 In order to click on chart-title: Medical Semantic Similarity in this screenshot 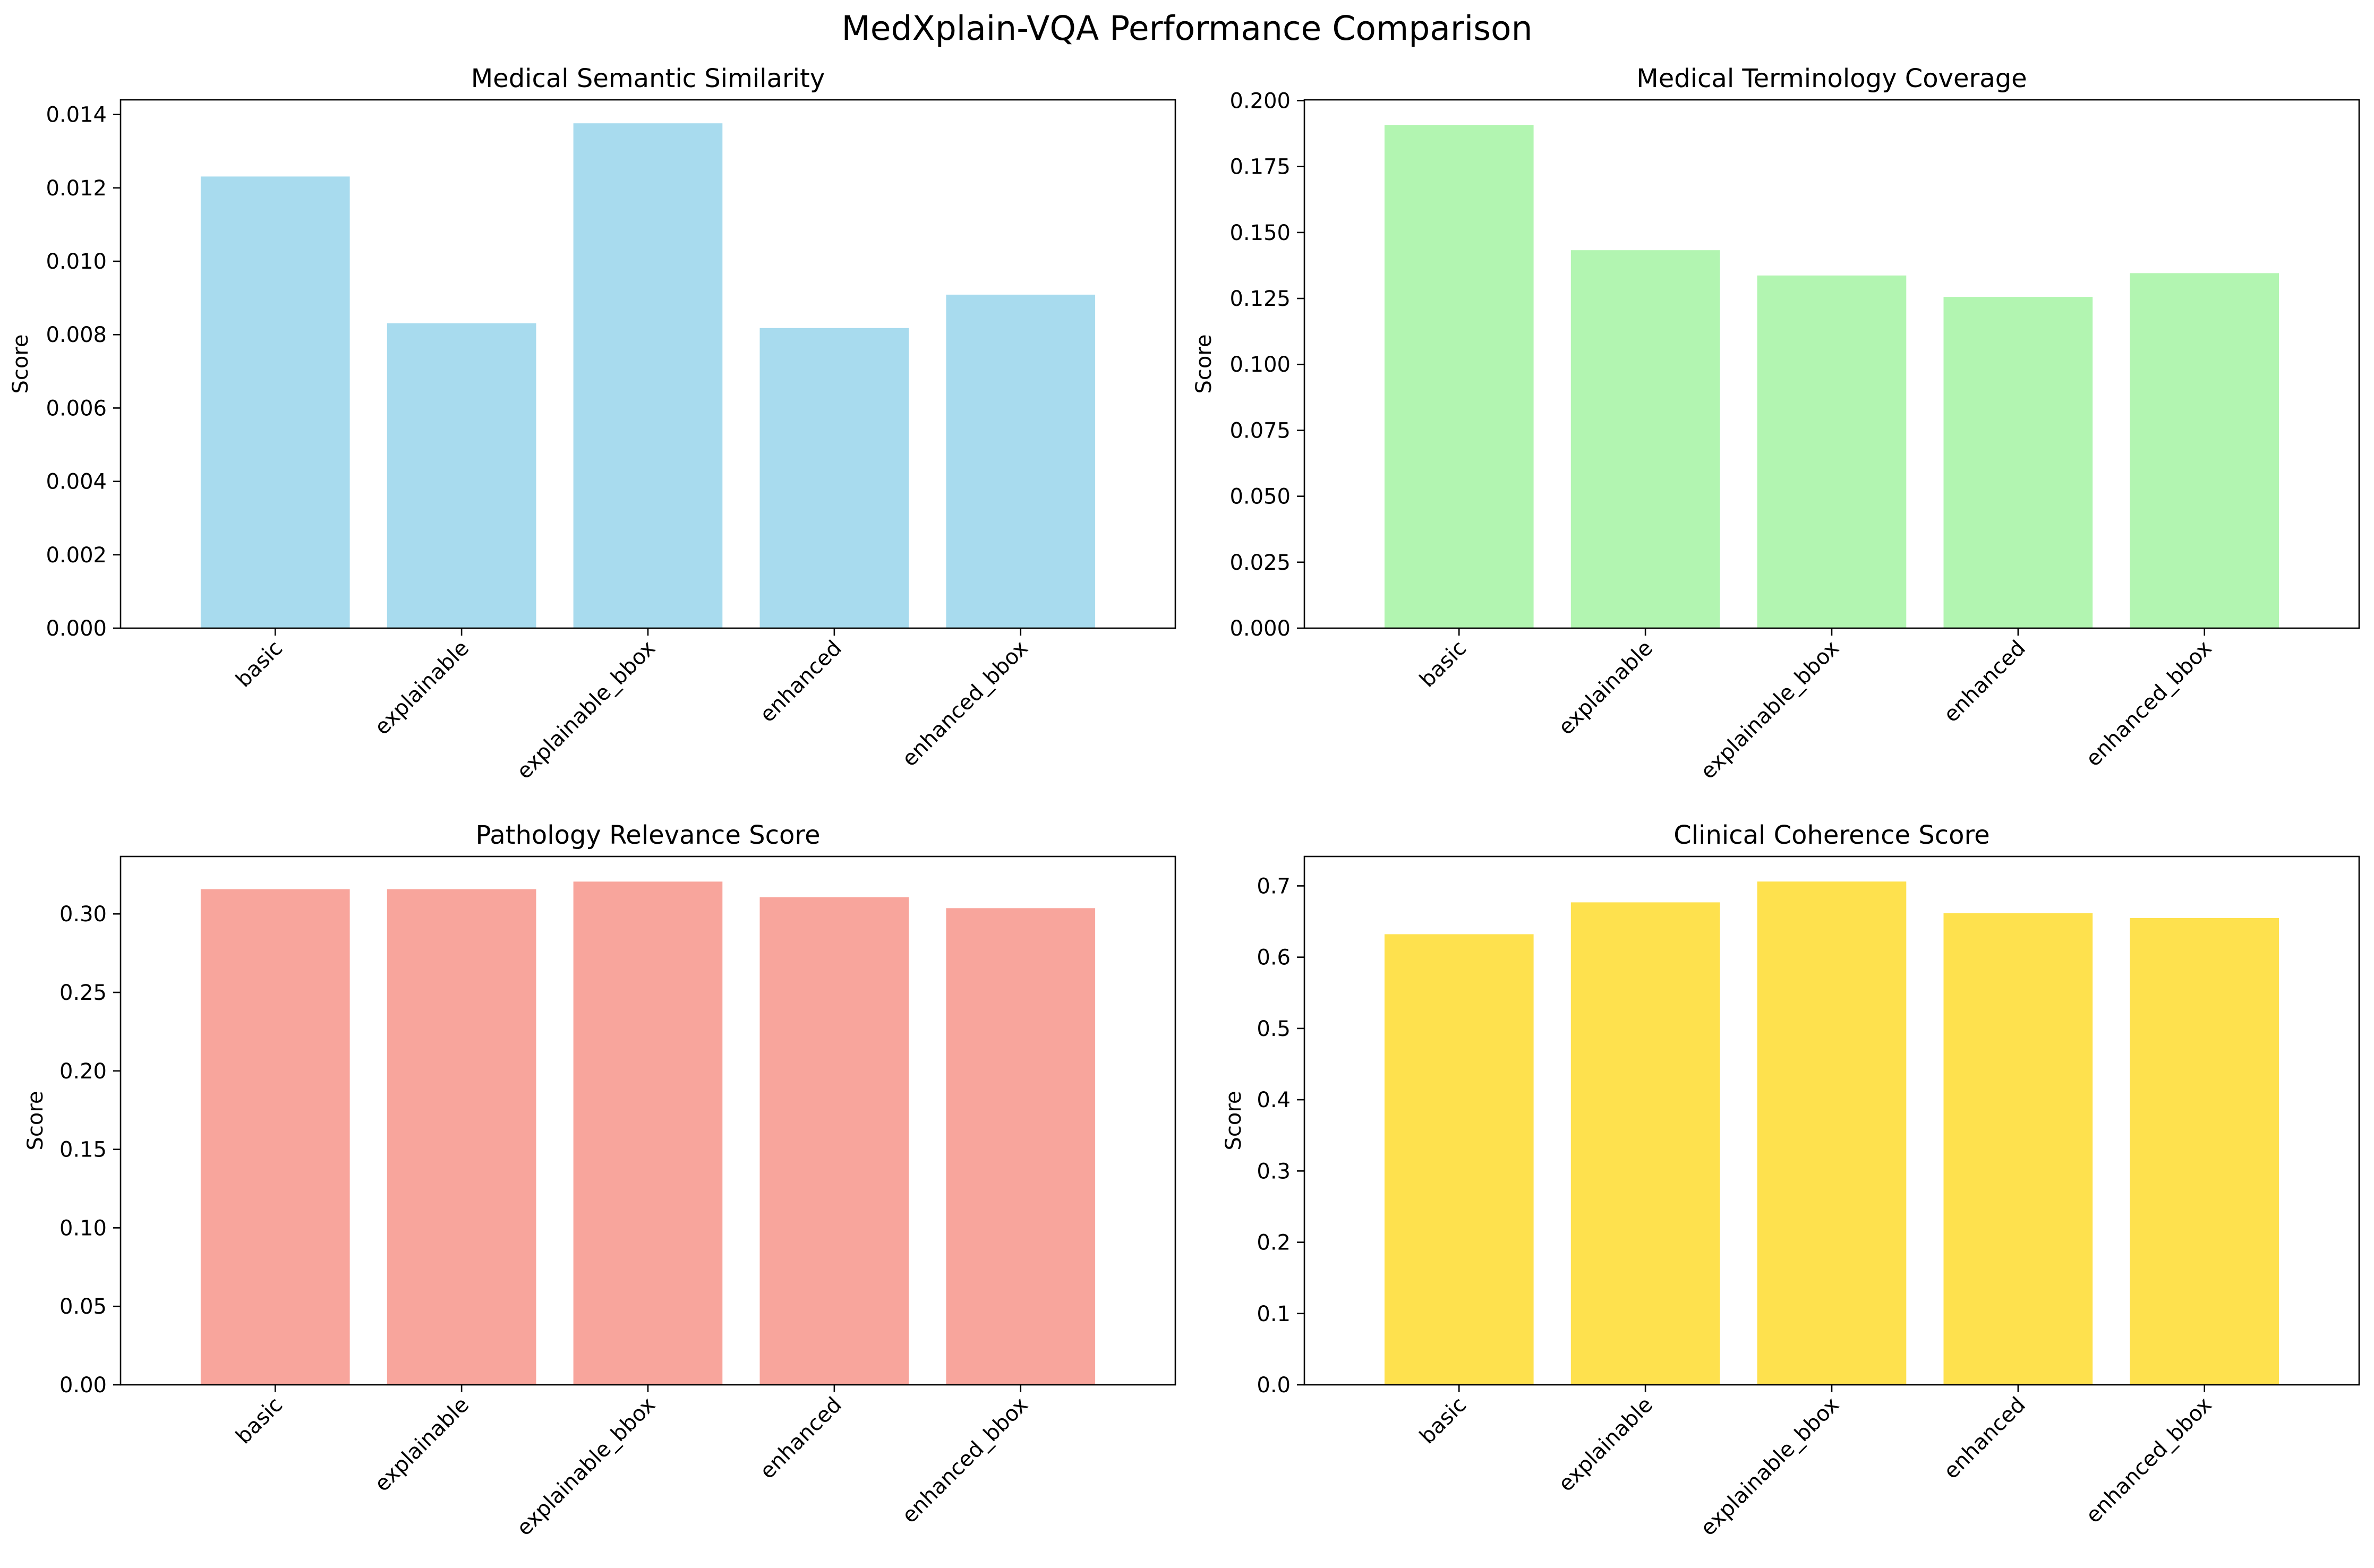, I will do `click(648, 78)`.